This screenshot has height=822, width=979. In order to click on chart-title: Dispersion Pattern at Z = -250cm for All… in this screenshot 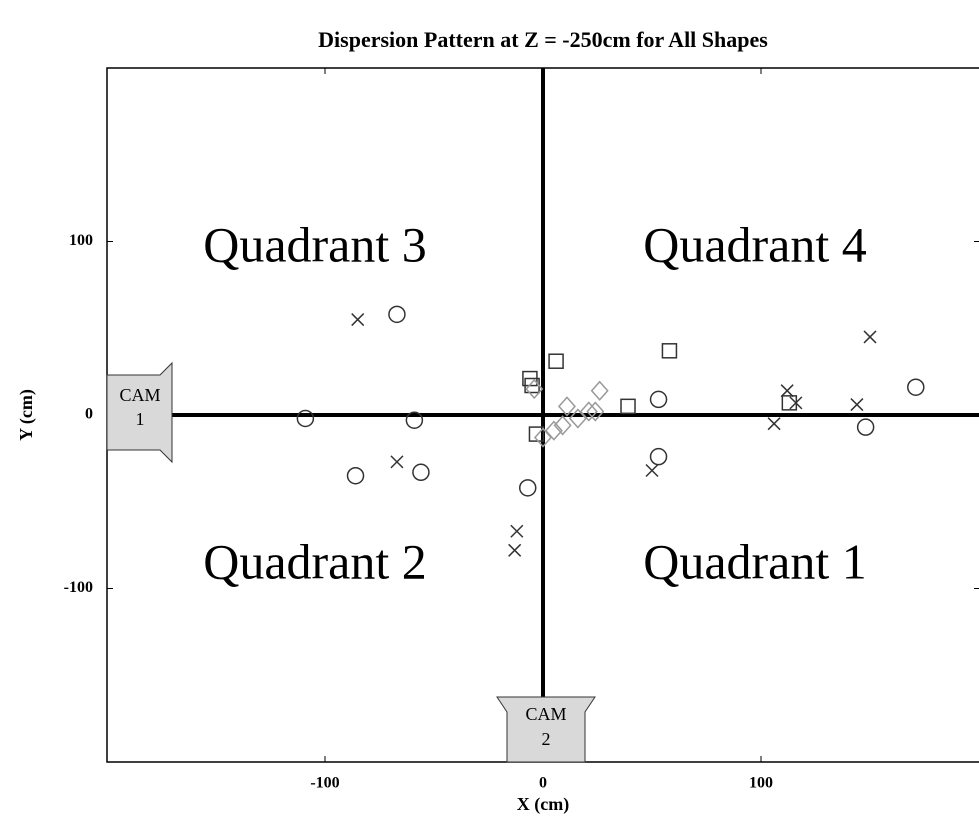, I will do `click(543, 39)`.